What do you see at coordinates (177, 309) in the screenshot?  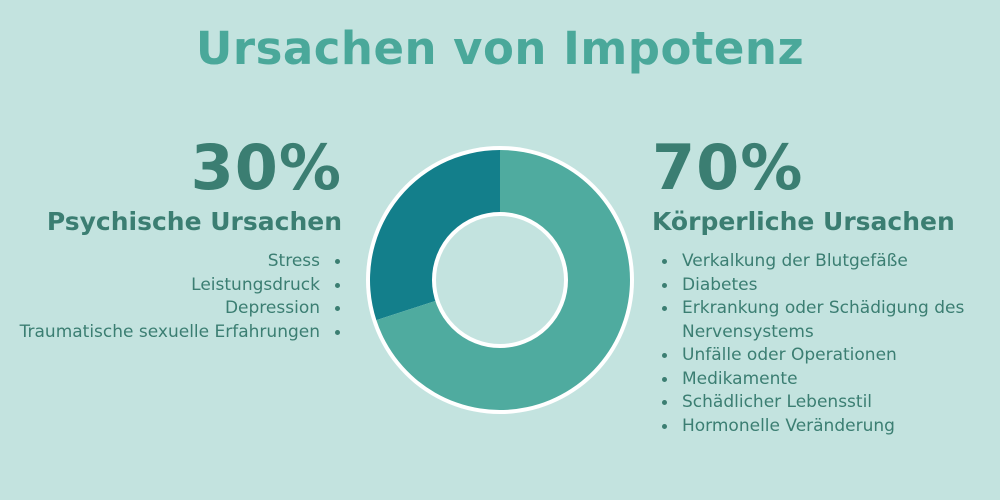 I see `list-item: Depression` at bounding box center [177, 309].